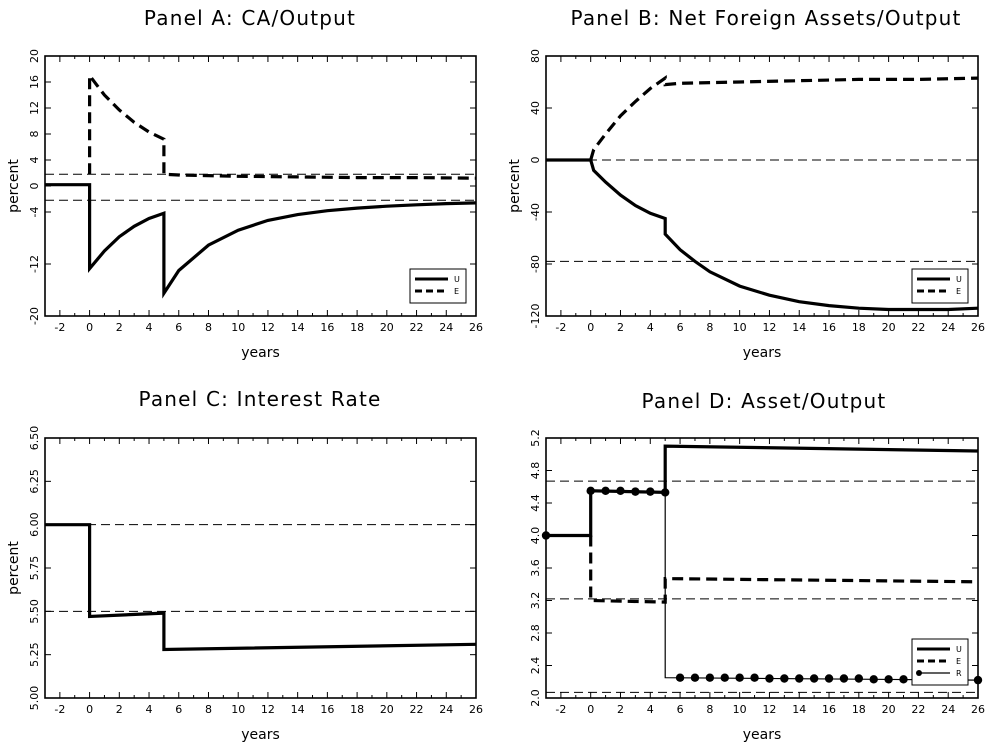  Describe the element at coordinates (535, 633) in the screenshot. I see `y-tick-label: 2.8` at that location.